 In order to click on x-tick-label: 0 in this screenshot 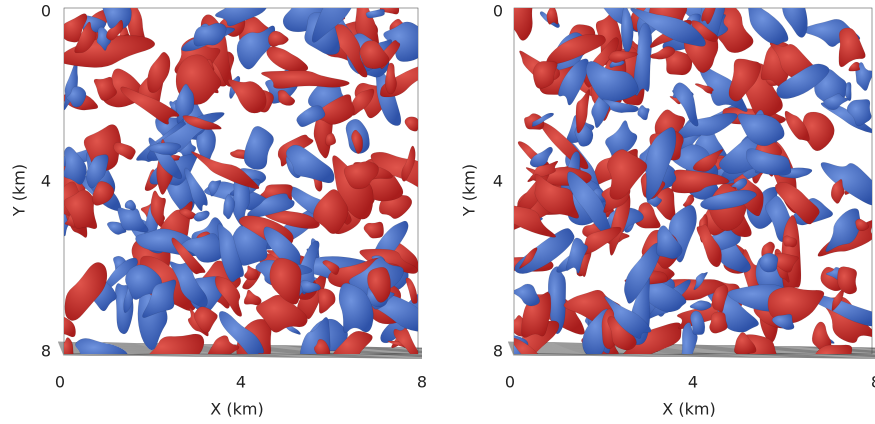, I will do `click(60, 382)`.